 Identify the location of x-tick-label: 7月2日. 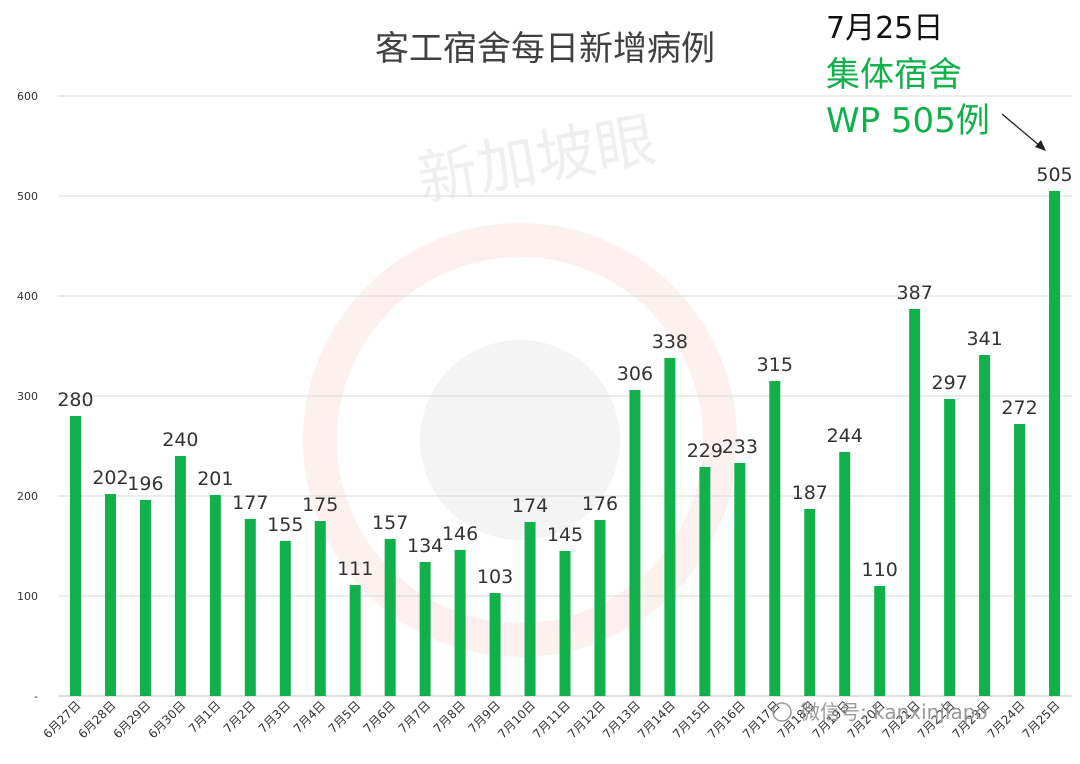
(240, 717).